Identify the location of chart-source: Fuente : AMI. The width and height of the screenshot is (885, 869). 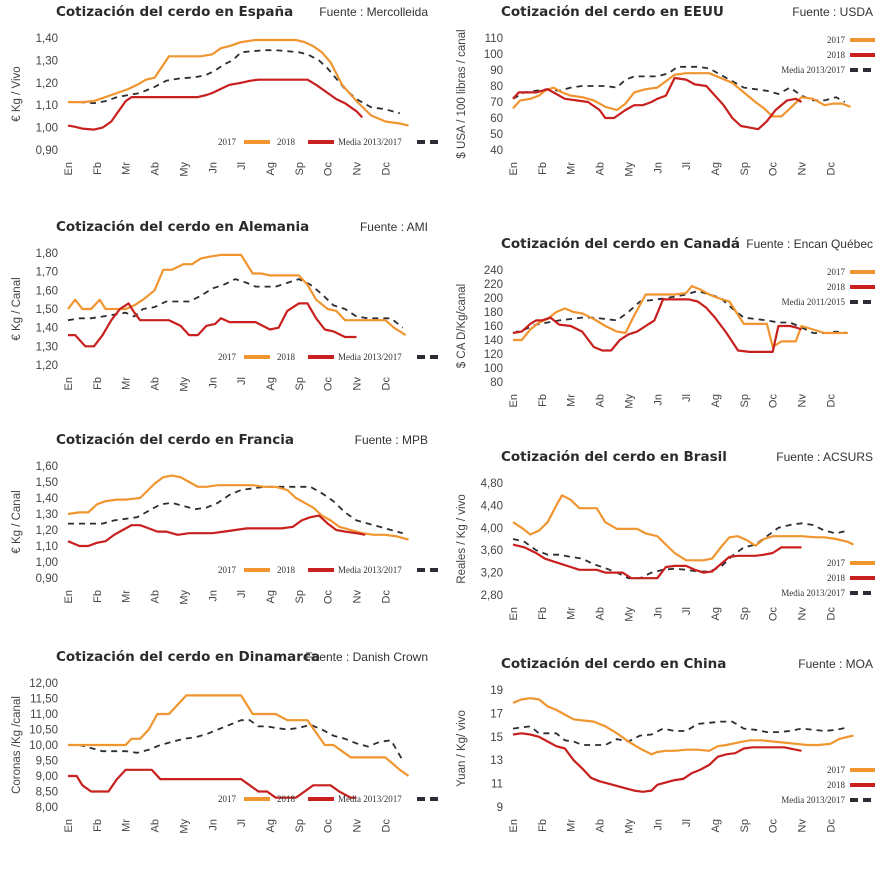
(394, 227).